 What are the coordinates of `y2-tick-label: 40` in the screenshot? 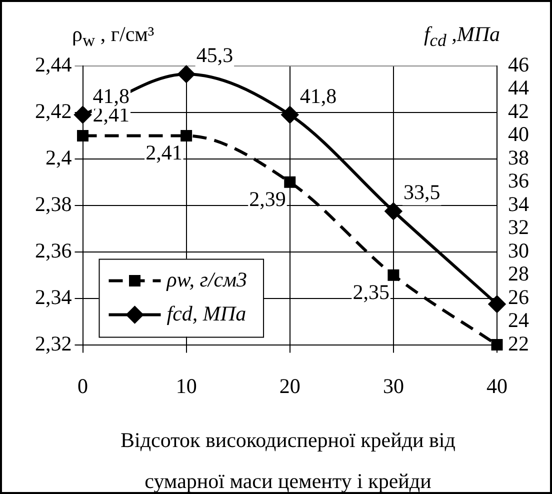 It's located at (518, 134).